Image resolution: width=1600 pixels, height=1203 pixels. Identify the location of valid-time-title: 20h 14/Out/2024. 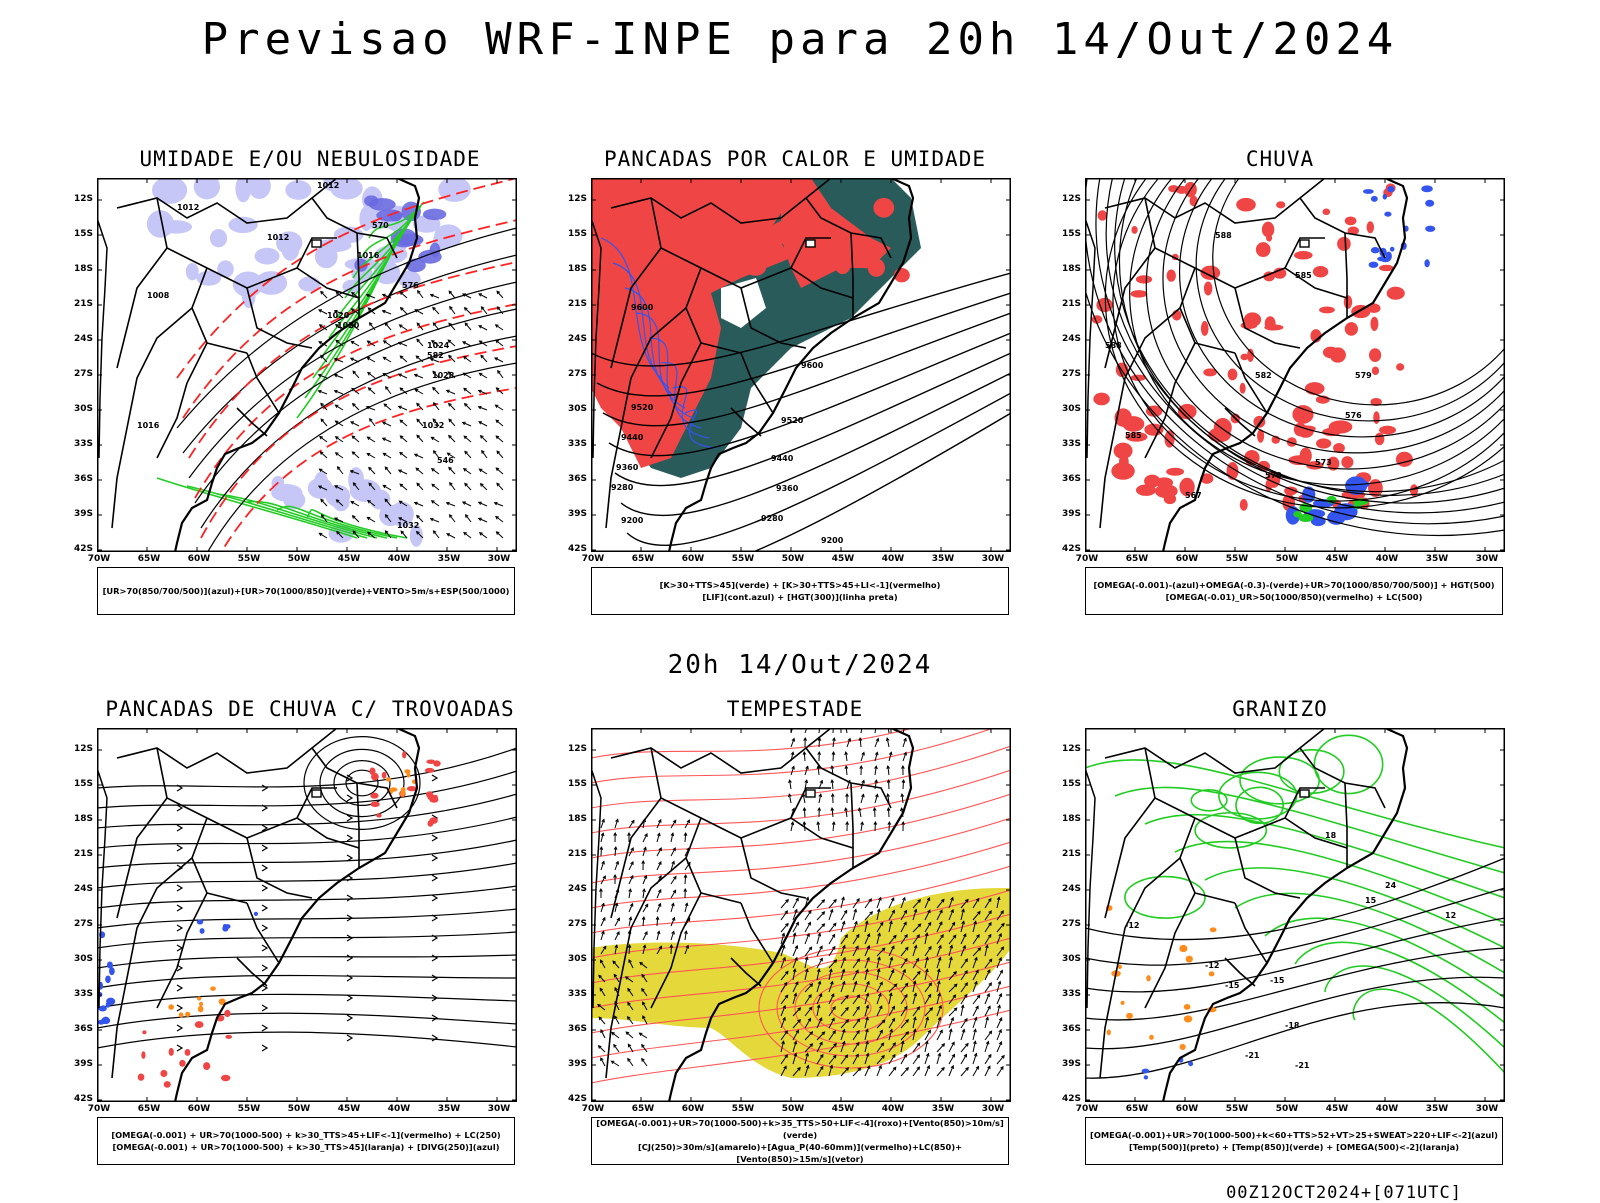
(800, 665).